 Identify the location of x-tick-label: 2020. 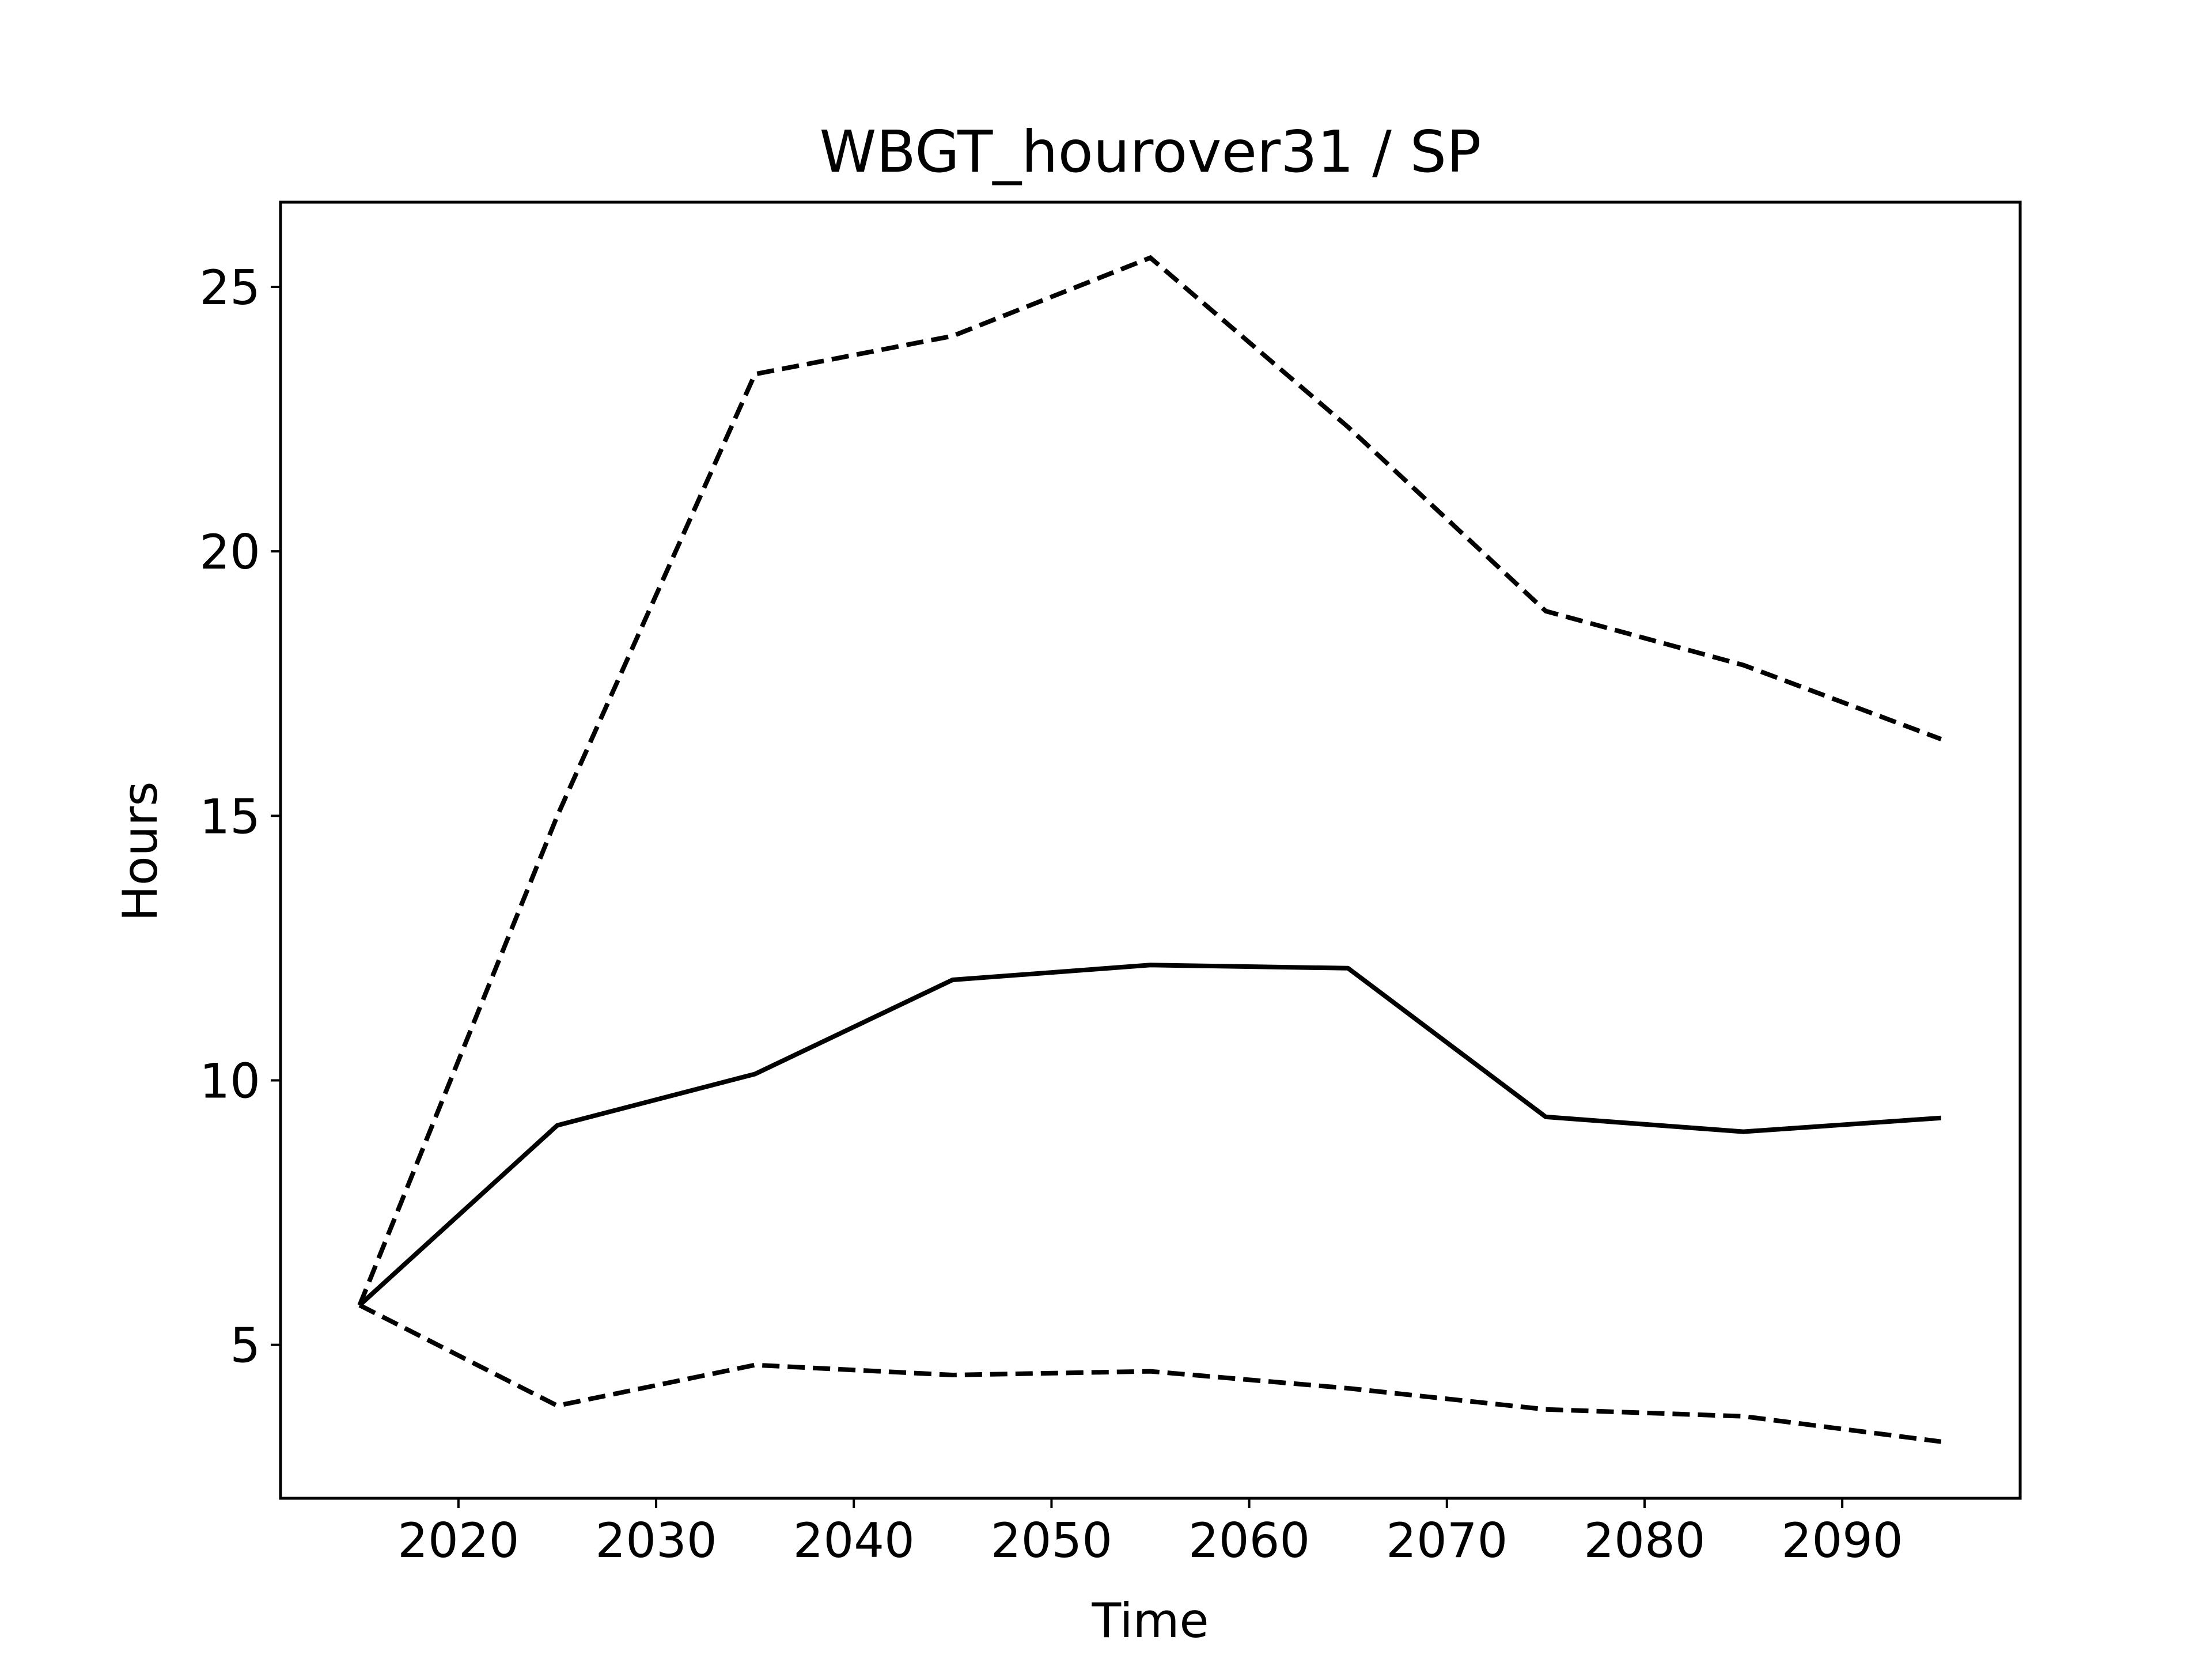
(458, 1541).